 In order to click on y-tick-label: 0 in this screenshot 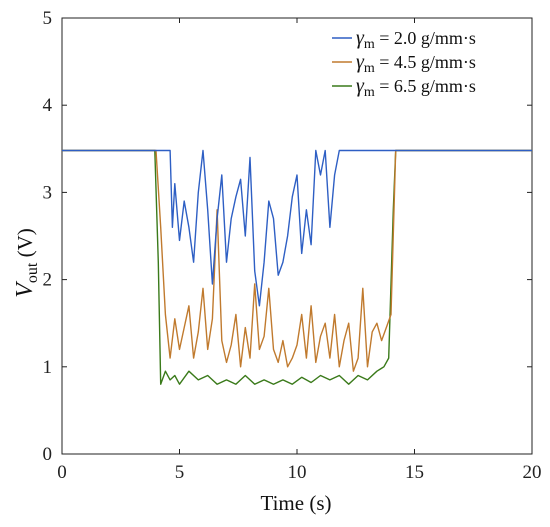, I will do `click(48, 454)`.